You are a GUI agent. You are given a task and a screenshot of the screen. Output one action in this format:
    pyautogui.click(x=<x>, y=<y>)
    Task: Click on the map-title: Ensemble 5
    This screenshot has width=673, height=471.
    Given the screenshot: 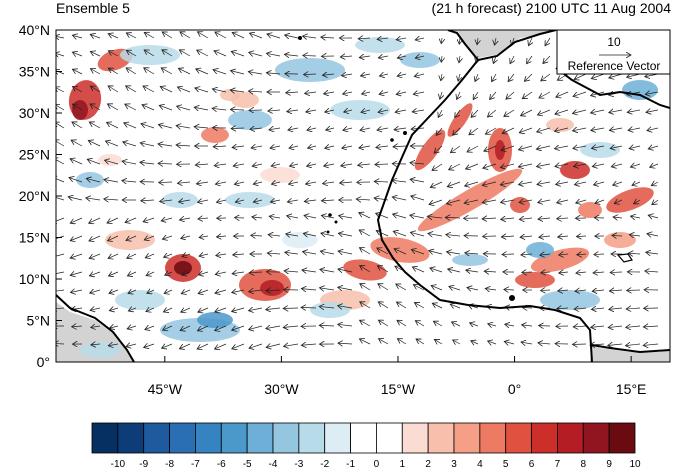 What is the action you would take?
    pyautogui.click(x=93, y=8)
    